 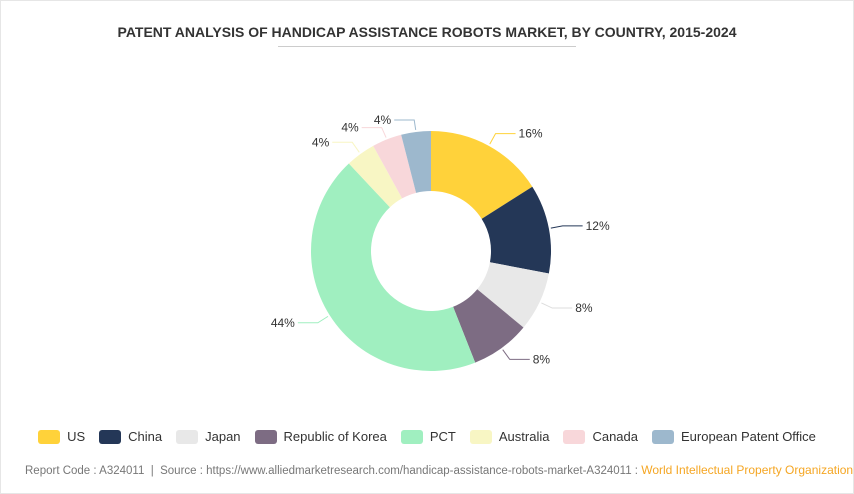 I want to click on legend-label: Australia, so click(x=524, y=436).